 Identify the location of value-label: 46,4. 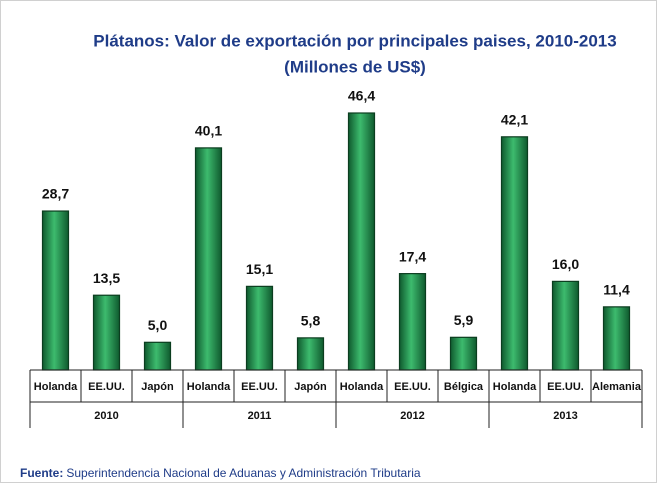
(361, 96).